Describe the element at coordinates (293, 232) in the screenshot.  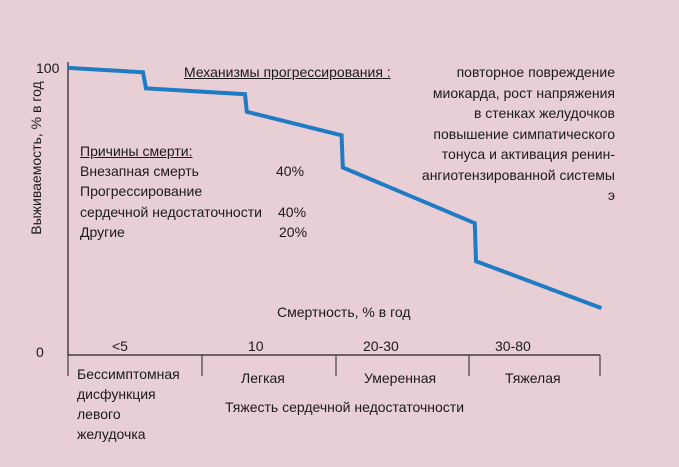
I see `cause-value: 20%` at that location.